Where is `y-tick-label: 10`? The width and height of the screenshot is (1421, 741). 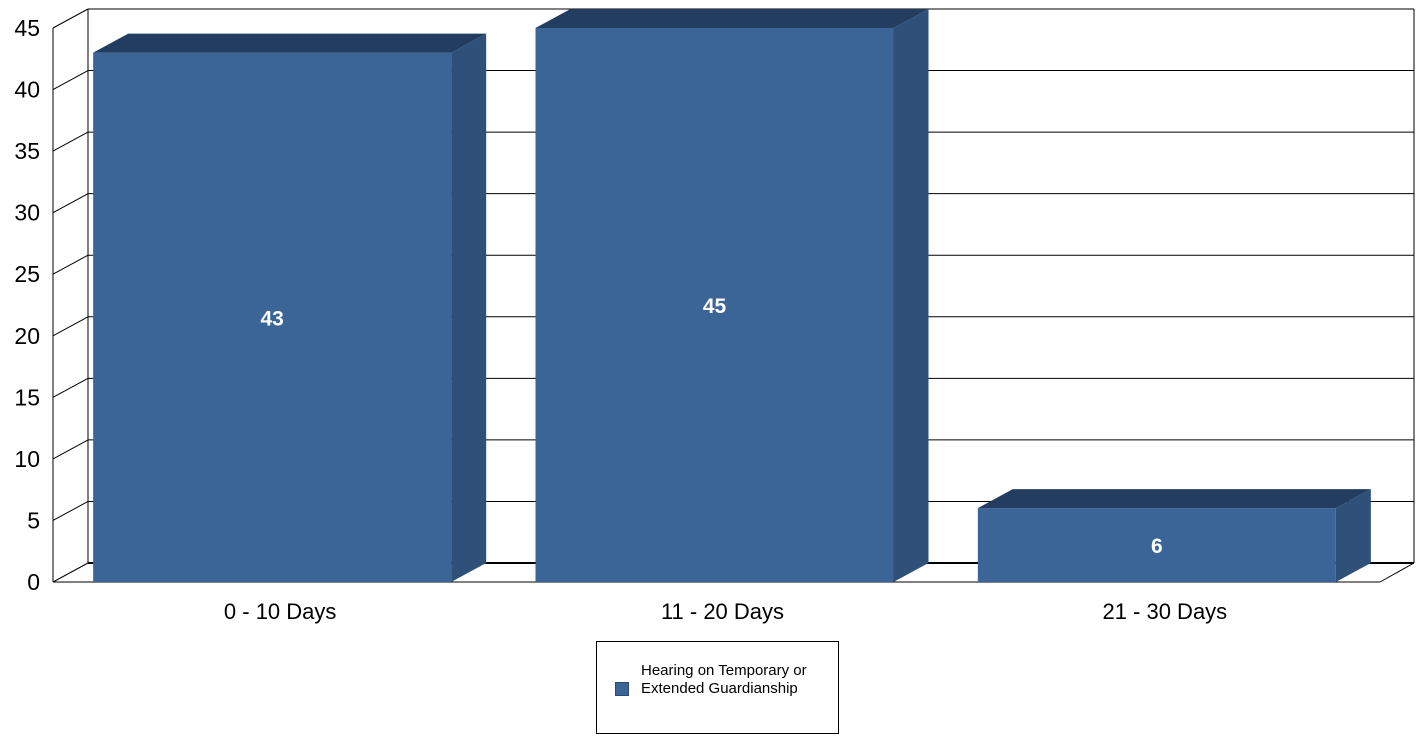 y-tick-label: 10 is located at coordinates (27, 459).